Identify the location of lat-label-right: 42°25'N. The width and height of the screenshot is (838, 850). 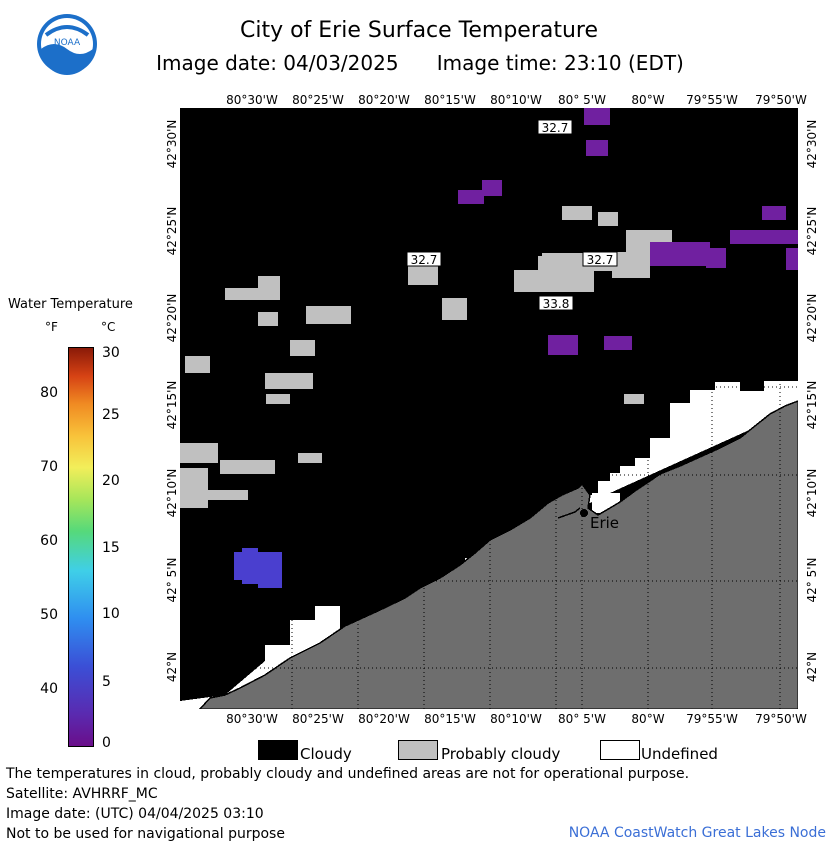
(812, 231).